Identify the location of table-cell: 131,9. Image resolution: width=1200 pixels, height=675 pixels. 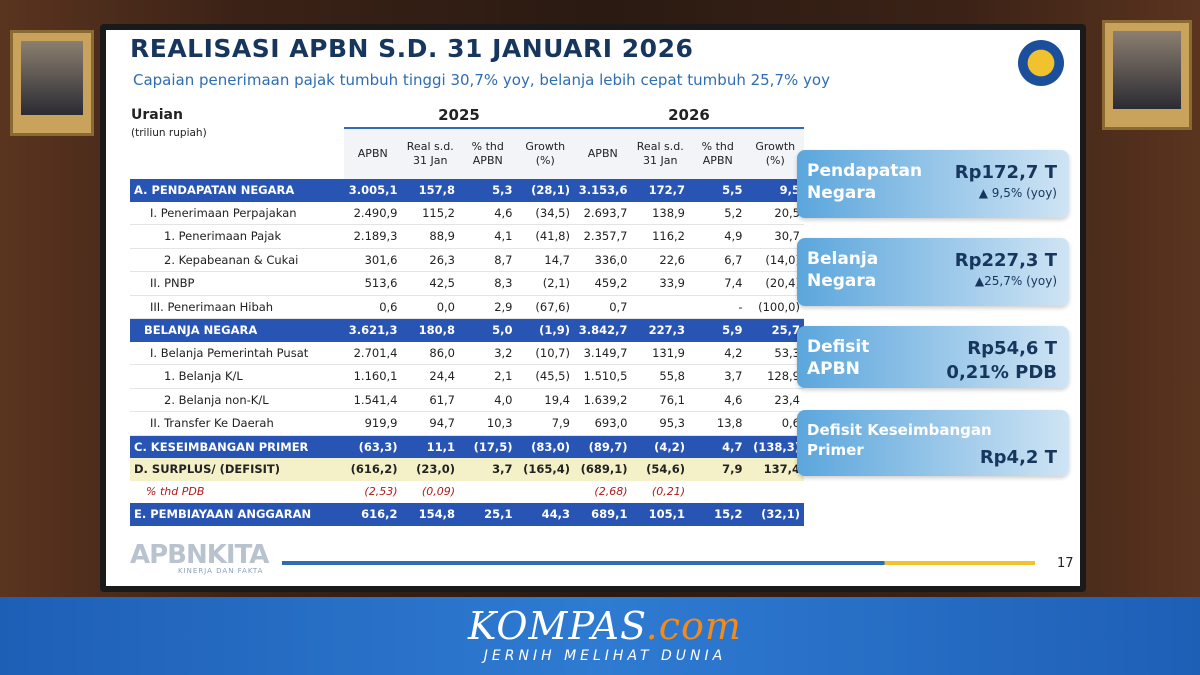
(660, 353).